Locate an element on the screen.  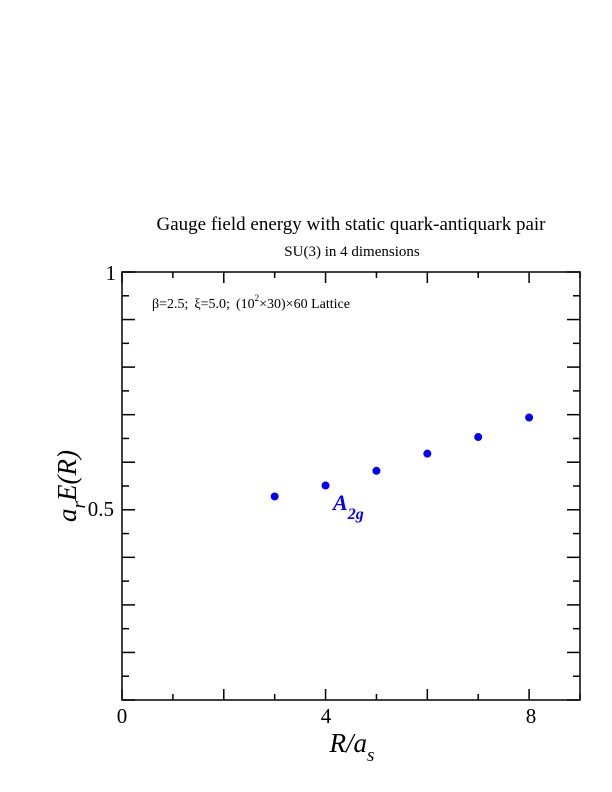
lattice-annotation: β=2.5; ξ=5.0; (102×30)×60 Lattice is located at coordinates (251, 302).